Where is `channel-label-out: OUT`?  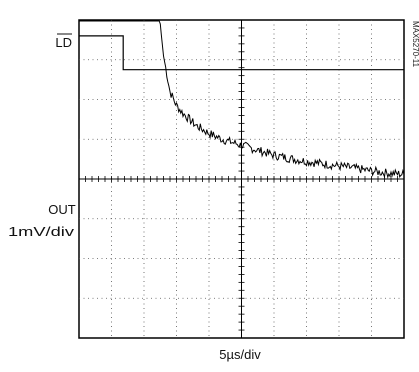 channel-label-out: OUT is located at coordinates (62, 209).